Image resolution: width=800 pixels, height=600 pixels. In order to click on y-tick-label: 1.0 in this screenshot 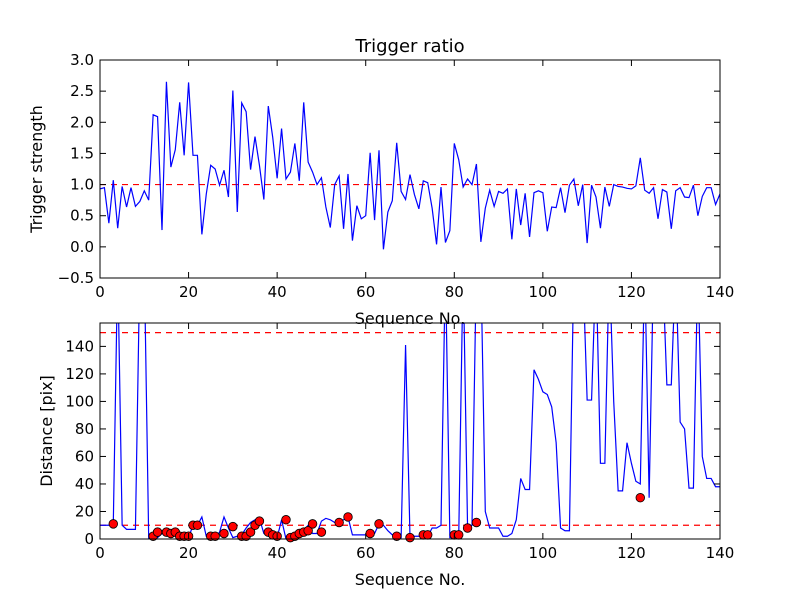, I will do `click(82, 185)`.